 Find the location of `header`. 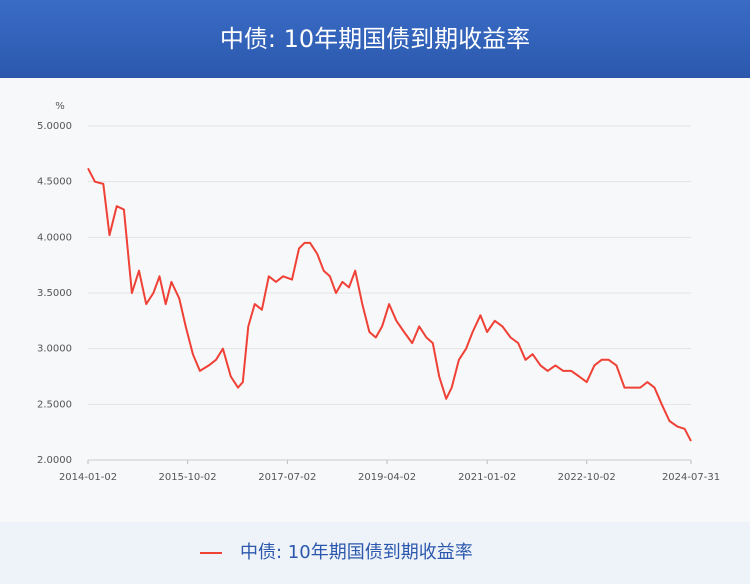

header is located at coordinates (375, 39).